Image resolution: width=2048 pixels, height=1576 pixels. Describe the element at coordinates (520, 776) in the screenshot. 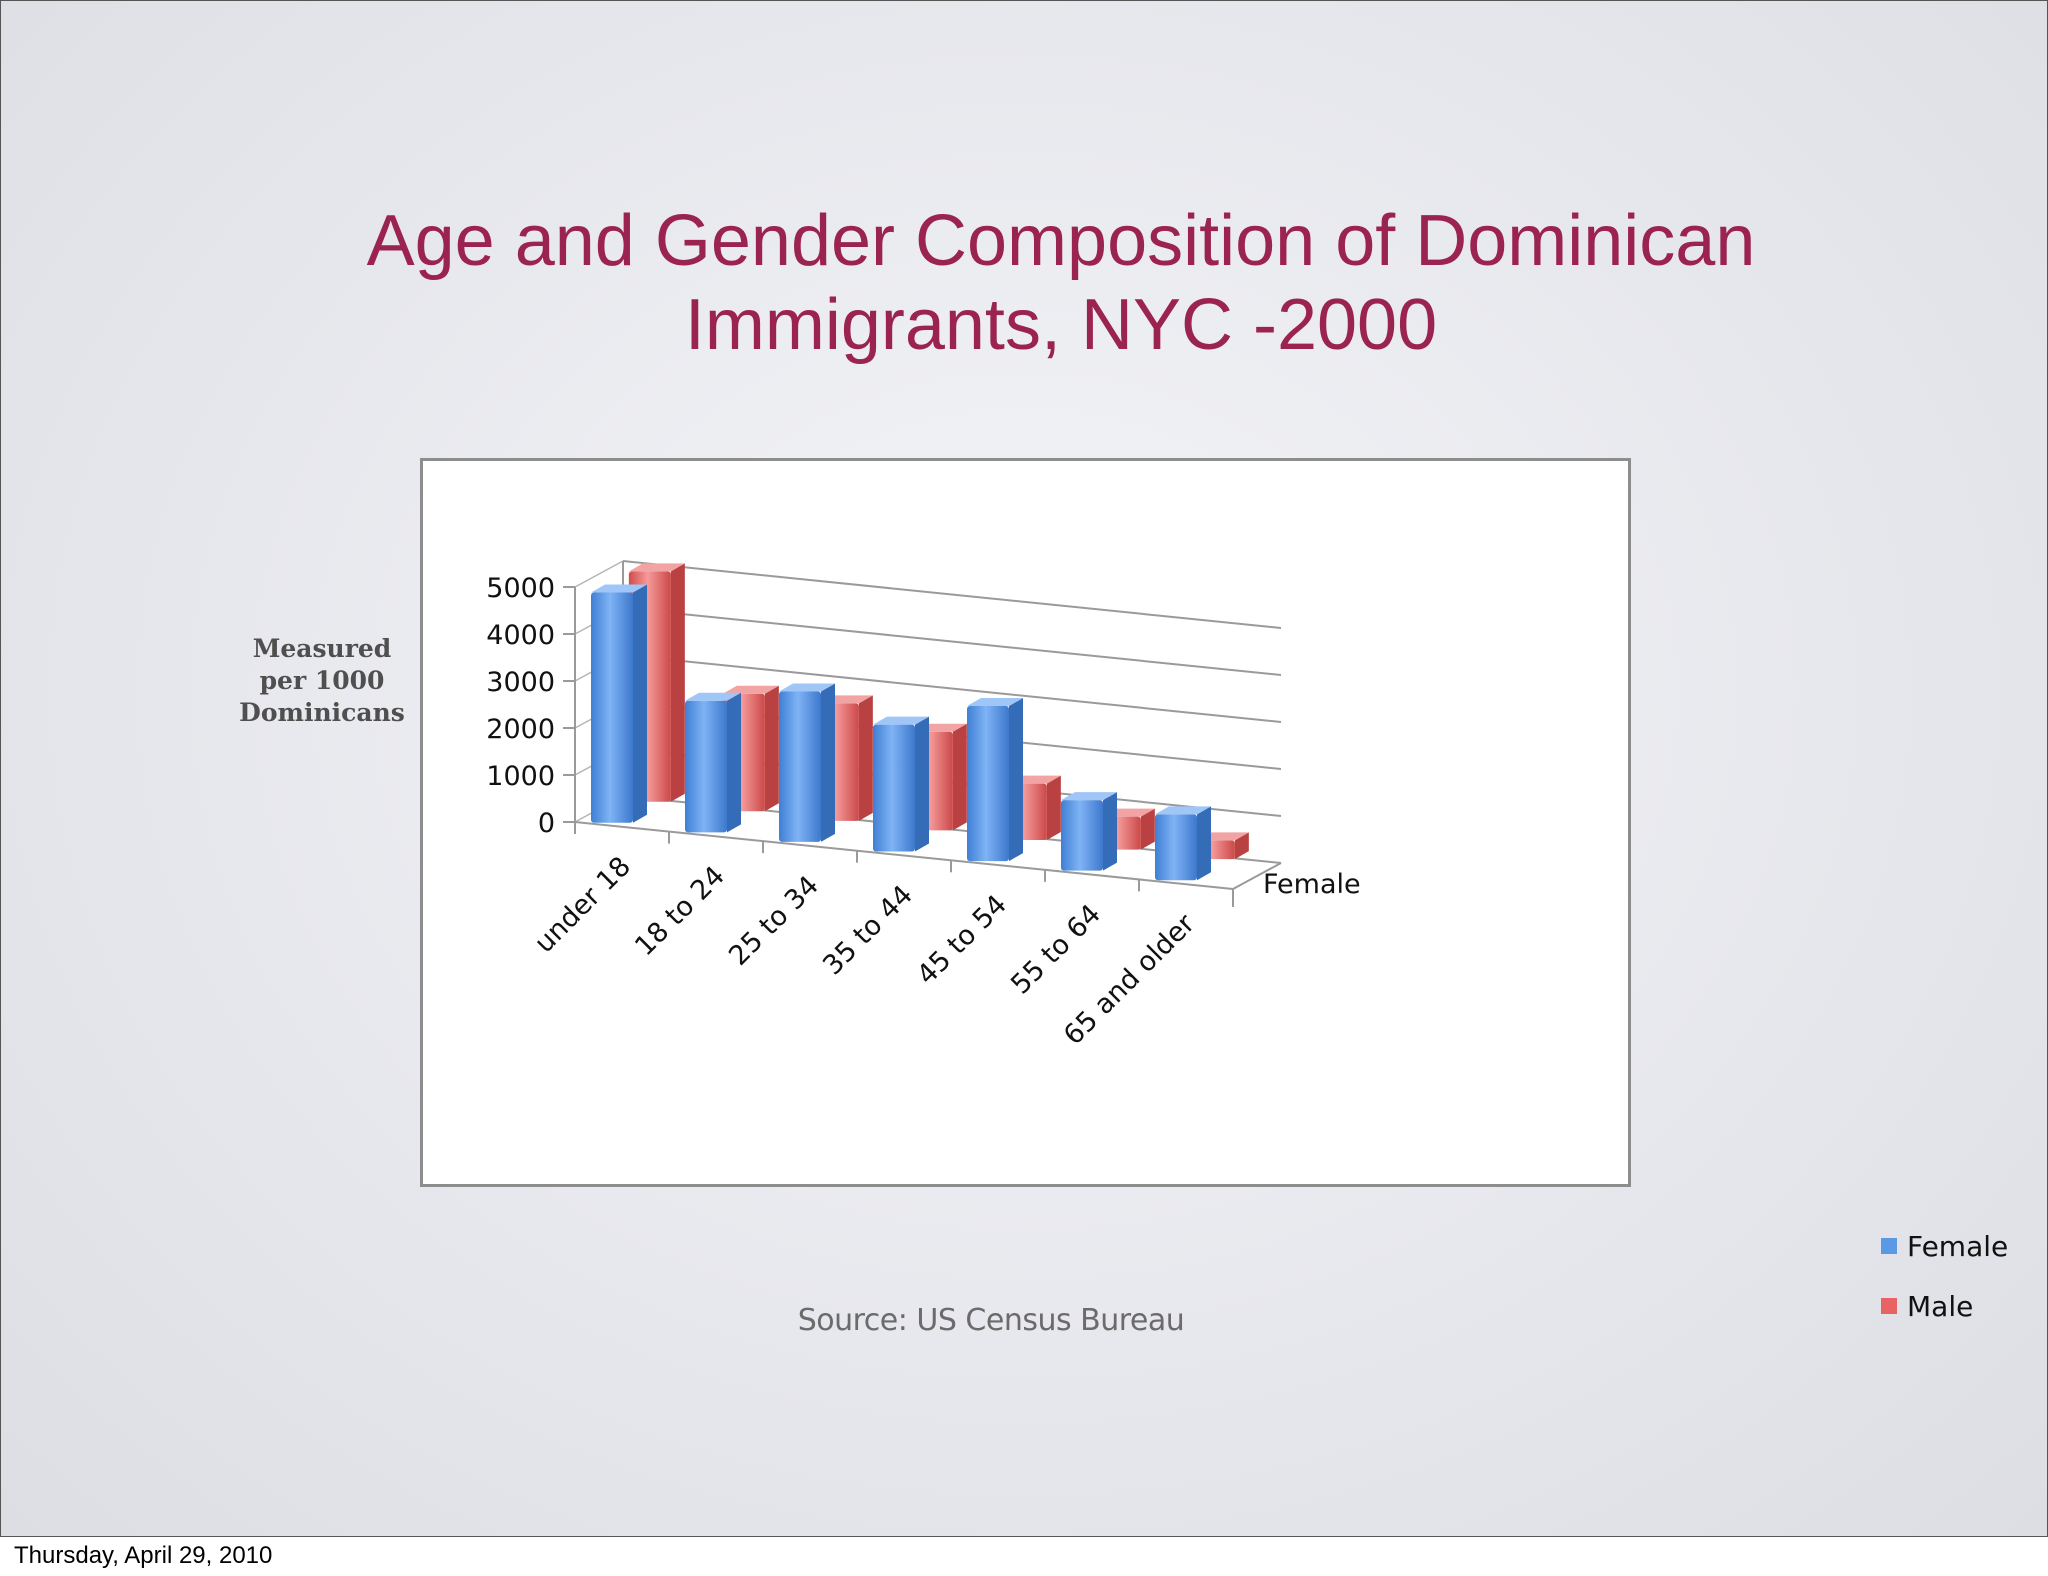

I see `y-tick-label: 1000` at that location.